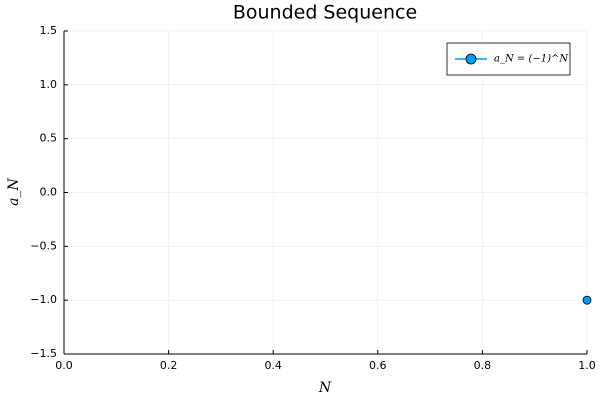  I want to click on y-tick-label: 1.0, so click(49, 84).